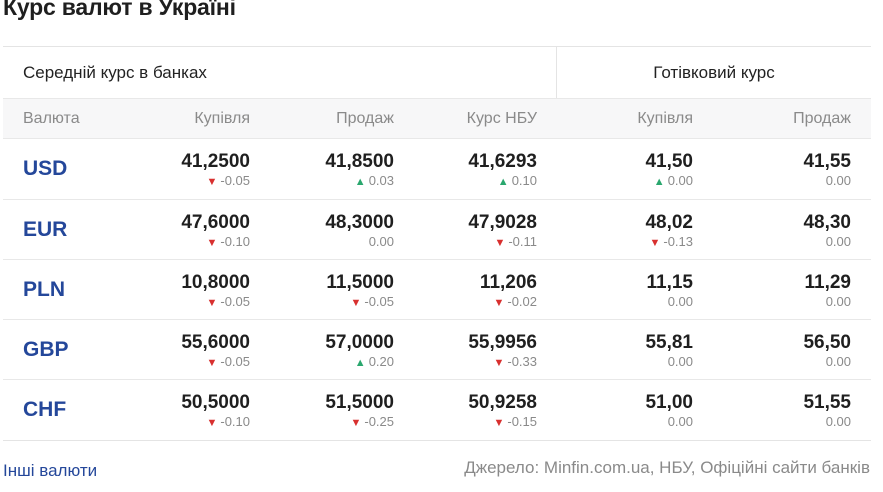  I want to click on rate-change: ▼ -0.25, so click(359, 422).